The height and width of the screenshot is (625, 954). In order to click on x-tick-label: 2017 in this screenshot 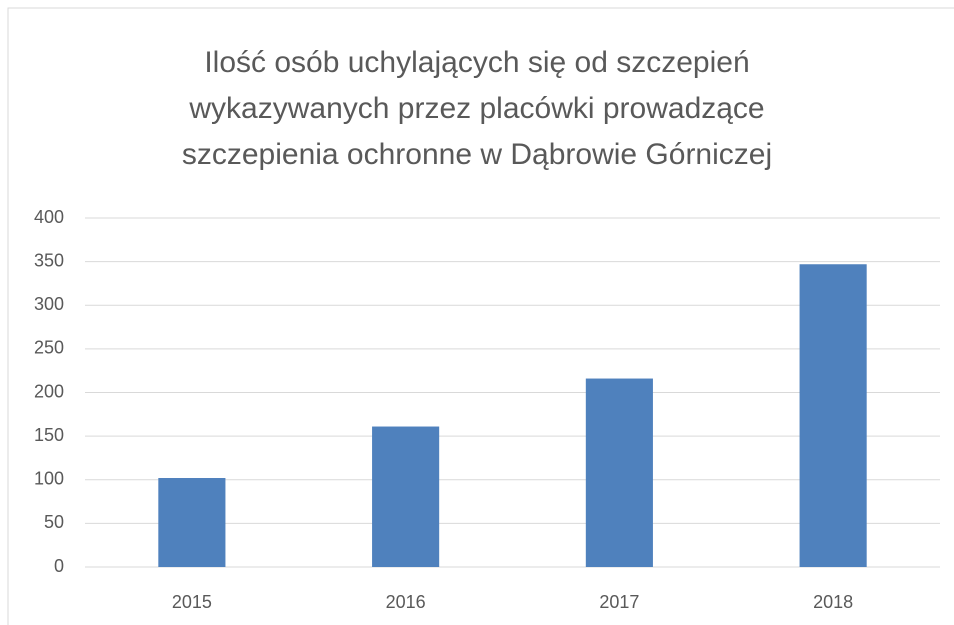, I will do `click(619, 602)`.